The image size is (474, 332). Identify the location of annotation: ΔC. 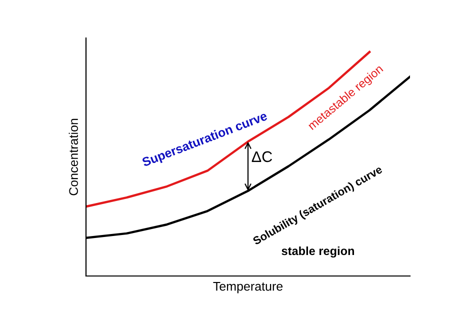
(262, 156).